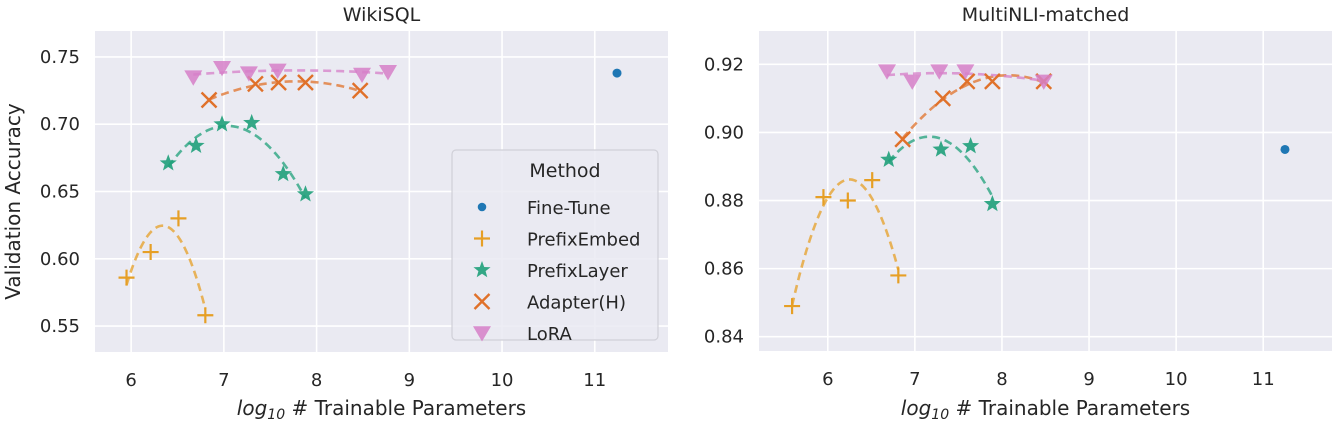  What do you see at coordinates (482, 207) in the screenshot?
I see `legend-marker-fine-tune` at bounding box center [482, 207].